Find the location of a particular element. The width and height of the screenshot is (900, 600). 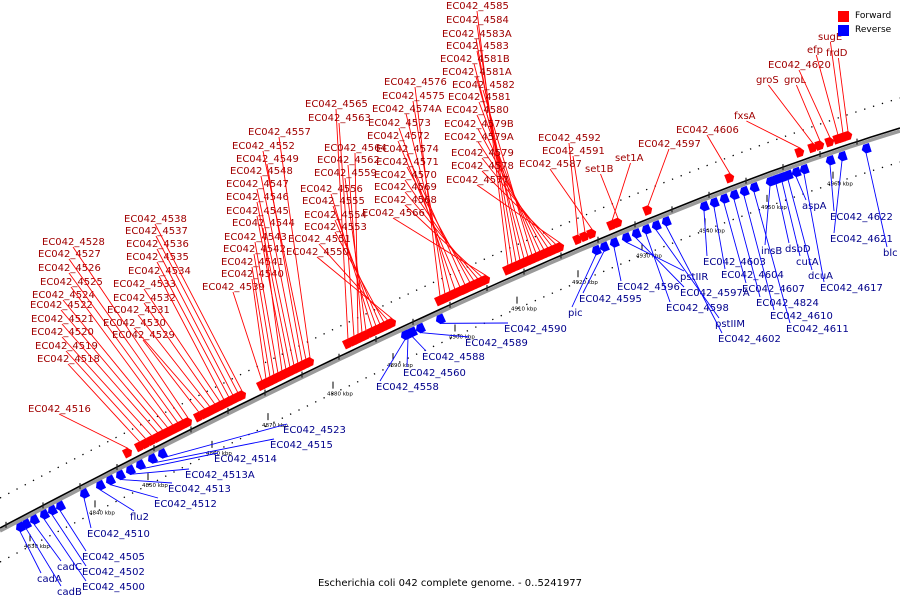

forward-gene-label: EC042_4527 is located at coordinates (69, 254).